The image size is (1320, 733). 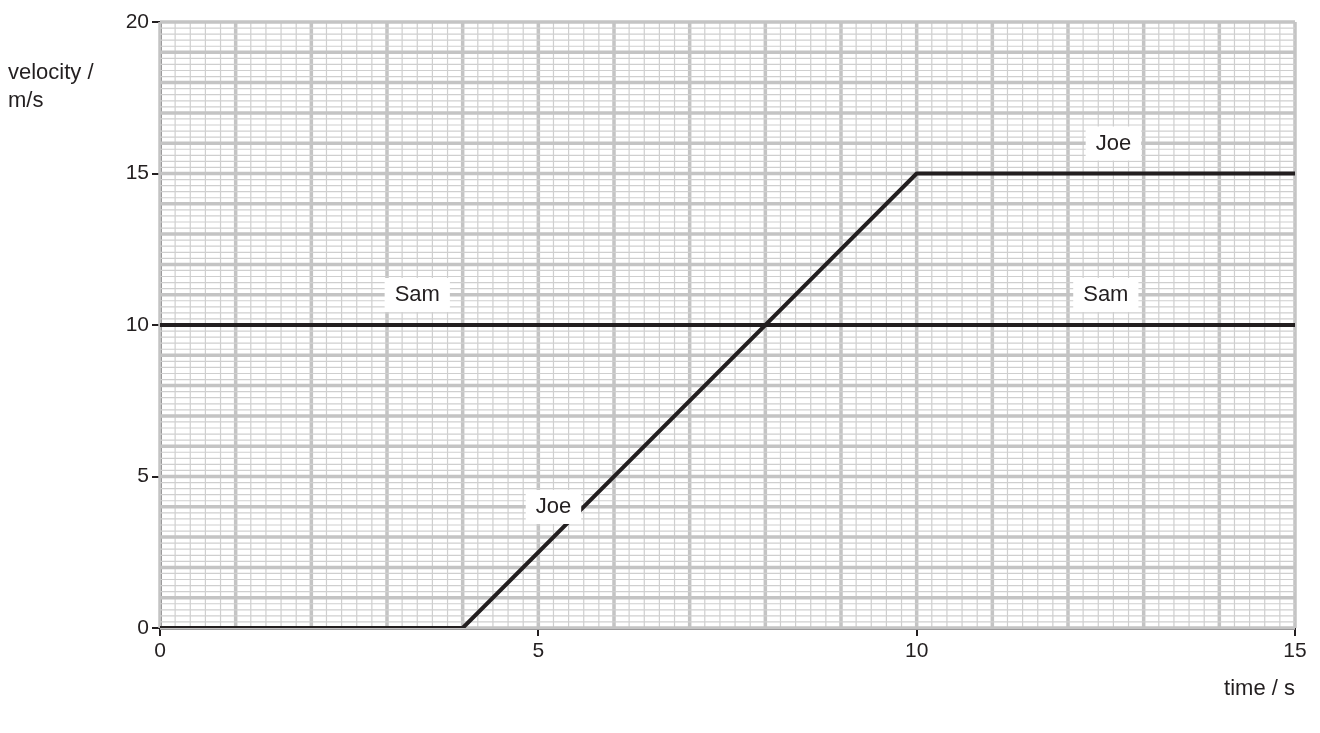 I want to click on y-tick-label: 0, so click(x=143, y=626).